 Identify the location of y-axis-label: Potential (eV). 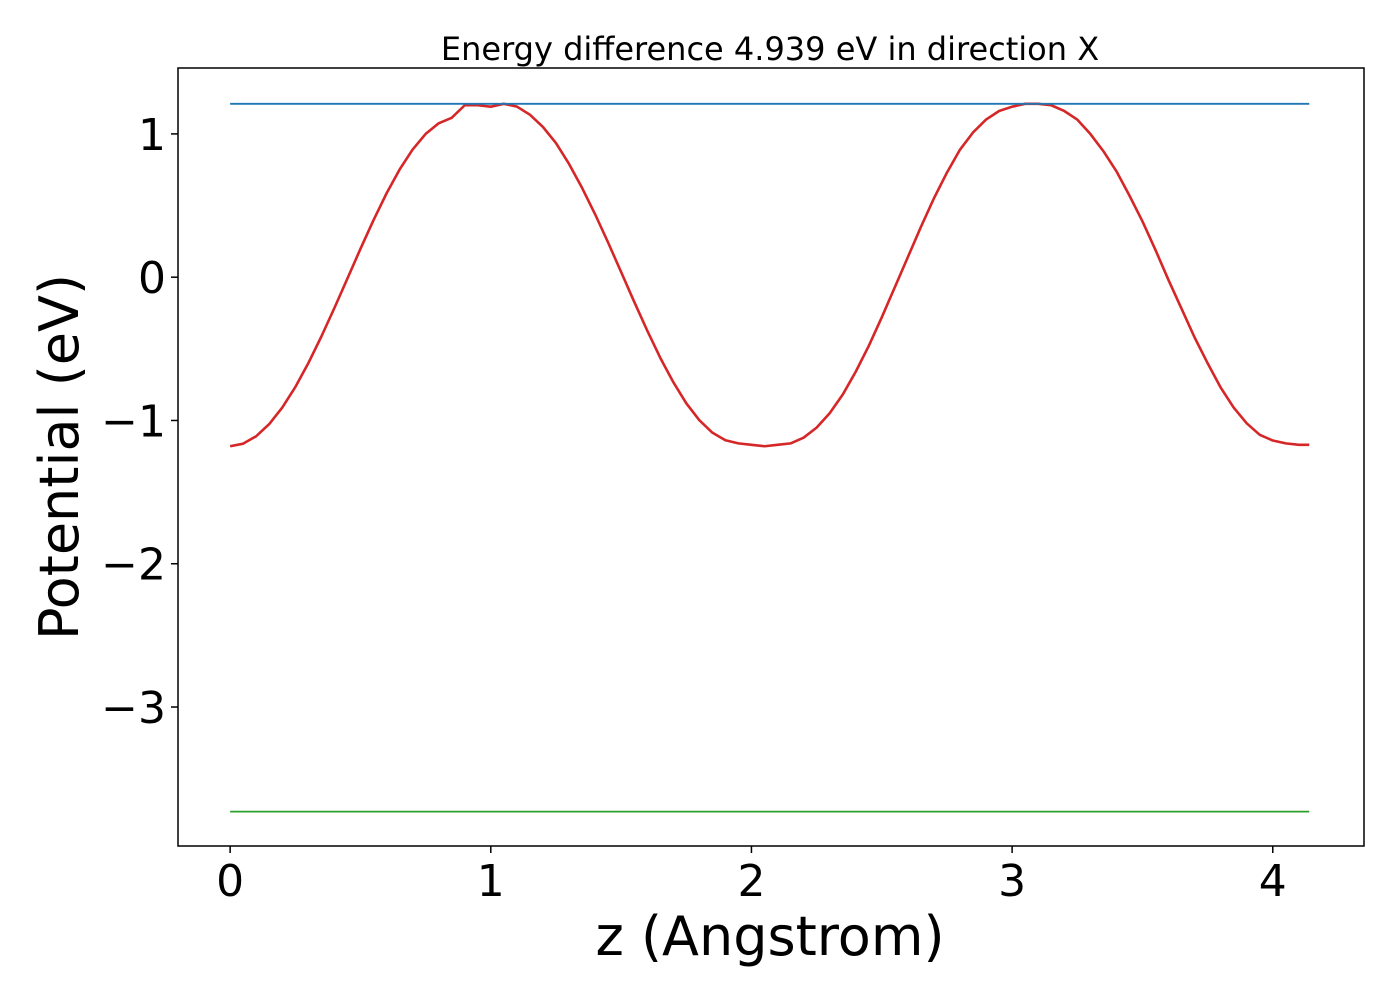
(59, 457).